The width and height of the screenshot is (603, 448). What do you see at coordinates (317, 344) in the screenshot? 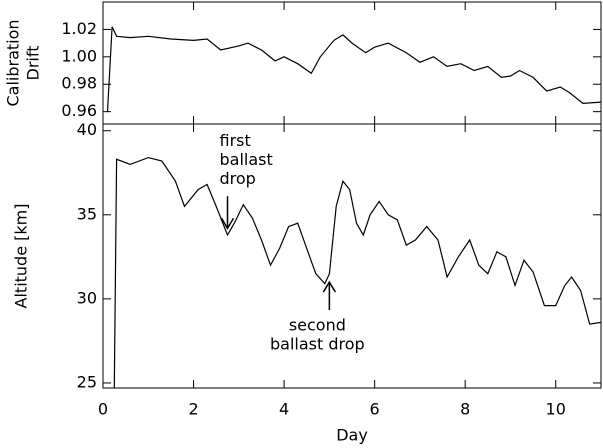
I see `annotation-text: ballast drop` at bounding box center [317, 344].